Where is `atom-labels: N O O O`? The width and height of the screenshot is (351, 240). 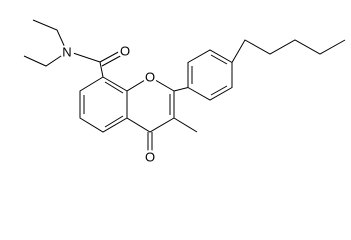 atom-labels: N O O O is located at coordinates (108, 104).